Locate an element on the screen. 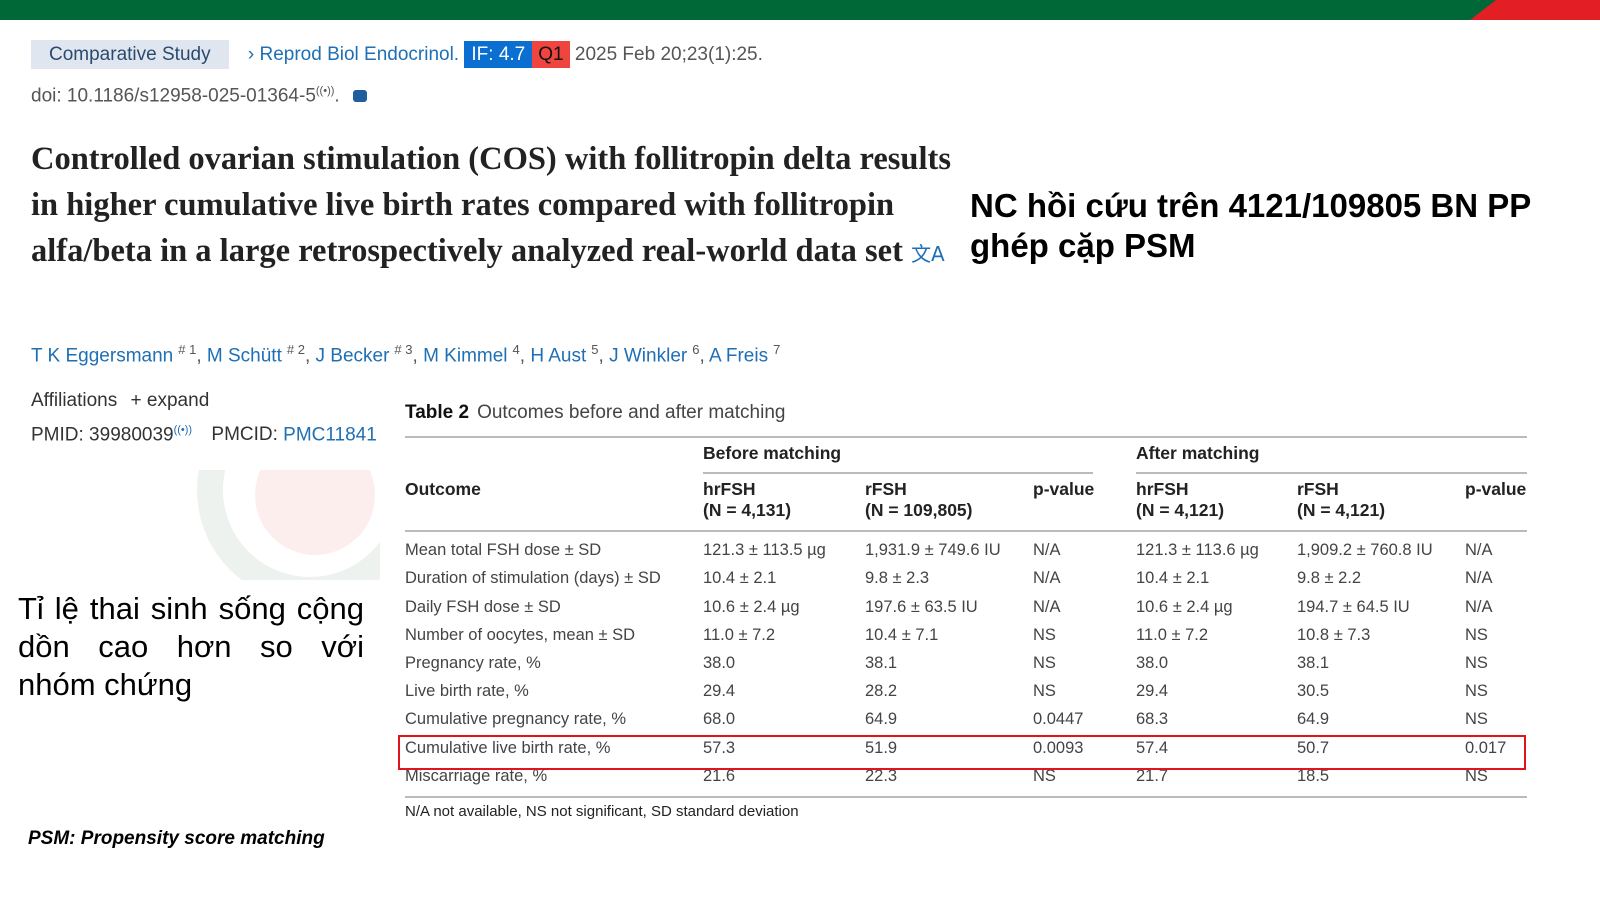 This screenshot has width=1600, height=900. group-after-header: After matching is located at coordinates (1198, 453).